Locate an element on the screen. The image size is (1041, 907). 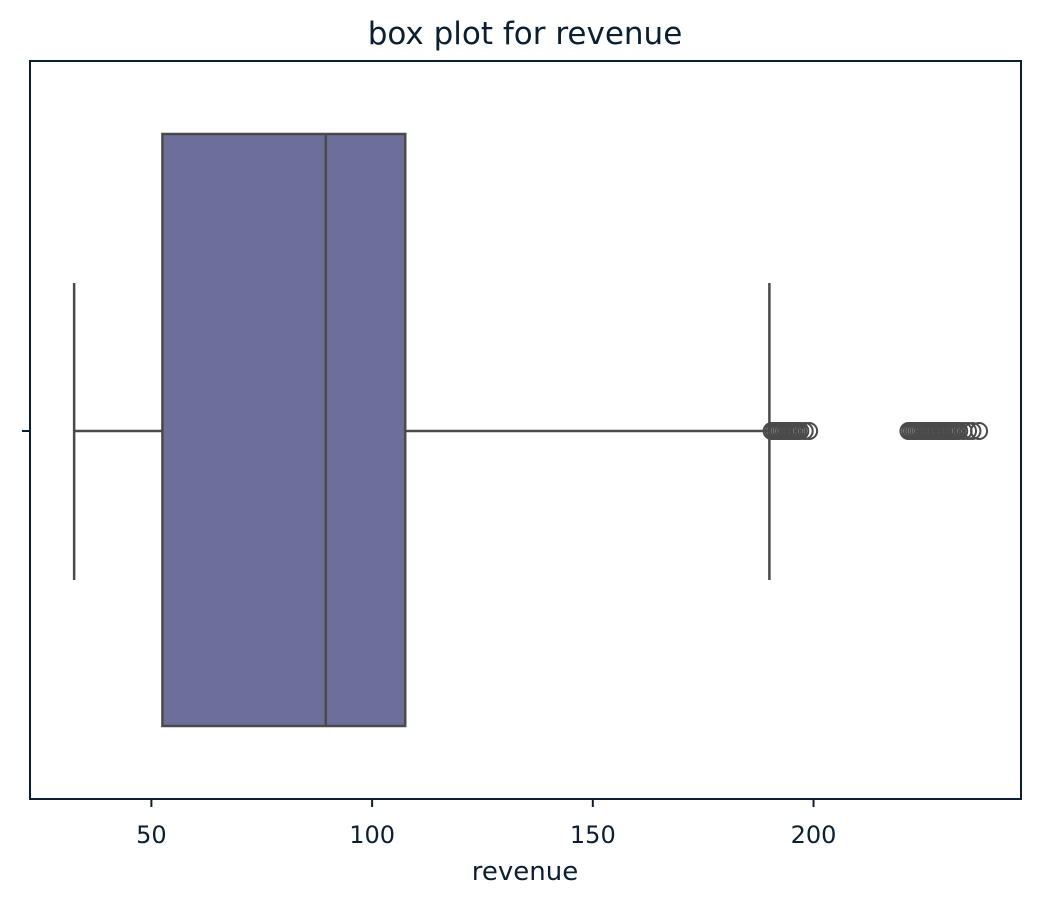
chart-title: box plot for revenue is located at coordinates (525, 34).